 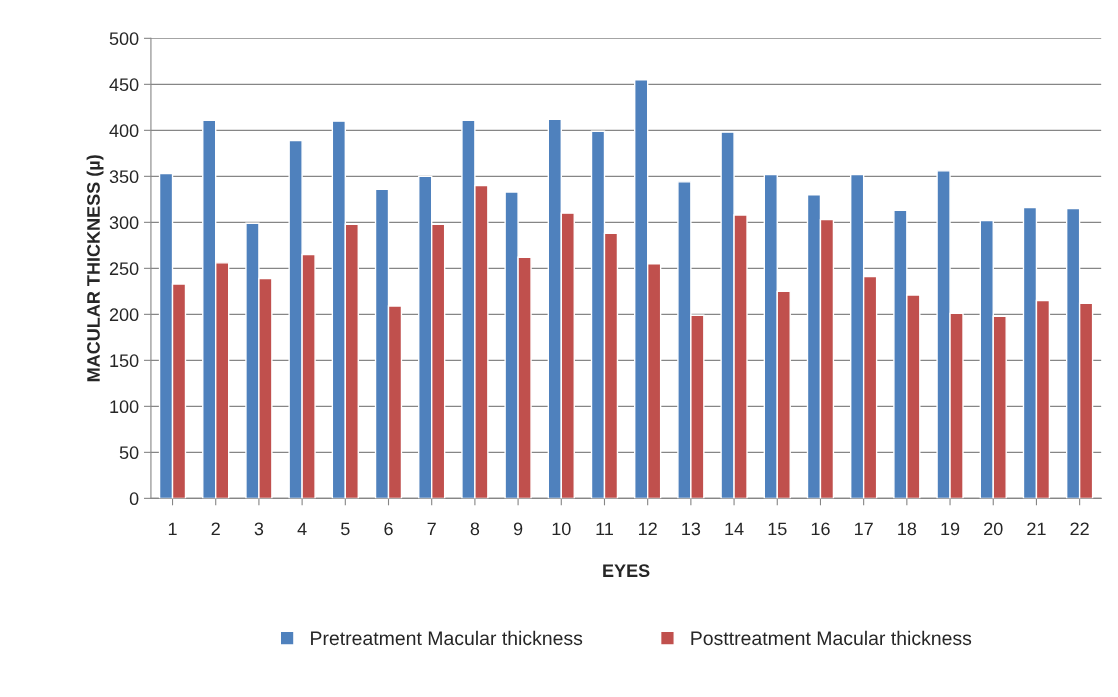 What do you see at coordinates (863, 529) in the screenshot?
I see `x-tick-label: 17` at bounding box center [863, 529].